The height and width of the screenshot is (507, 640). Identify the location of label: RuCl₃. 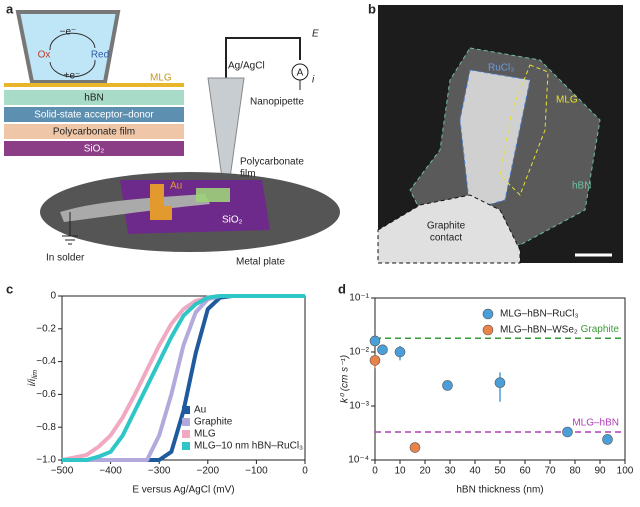
(501, 68).